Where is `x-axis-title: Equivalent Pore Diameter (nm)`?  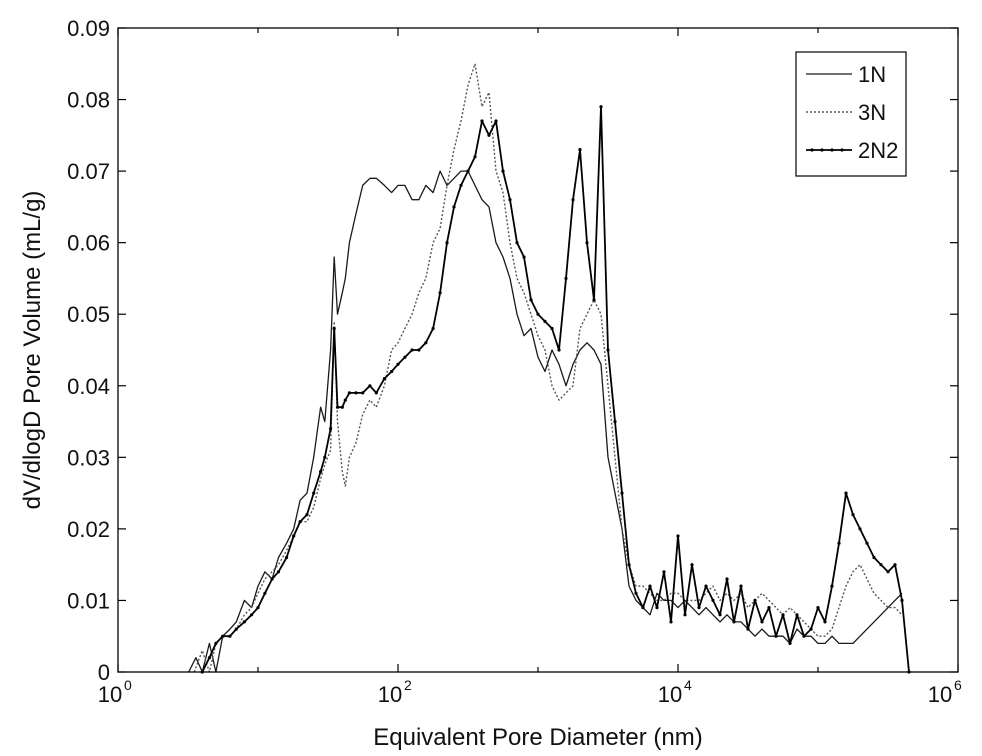 x-axis-title: Equivalent Pore Diameter (nm) is located at coordinates (537, 737).